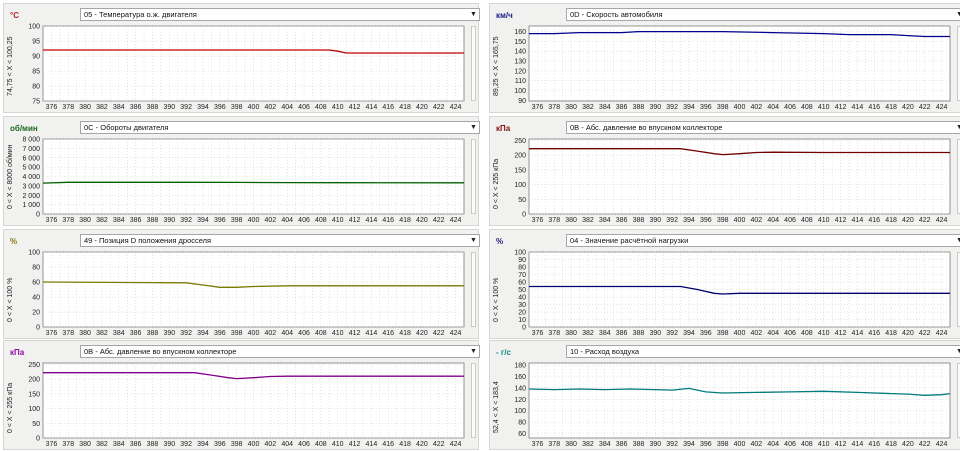 The height and width of the screenshot is (451, 960). What do you see at coordinates (34, 365) in the screenshot?
I see `y-tick-label: 250` at bounding box center [34, 365].